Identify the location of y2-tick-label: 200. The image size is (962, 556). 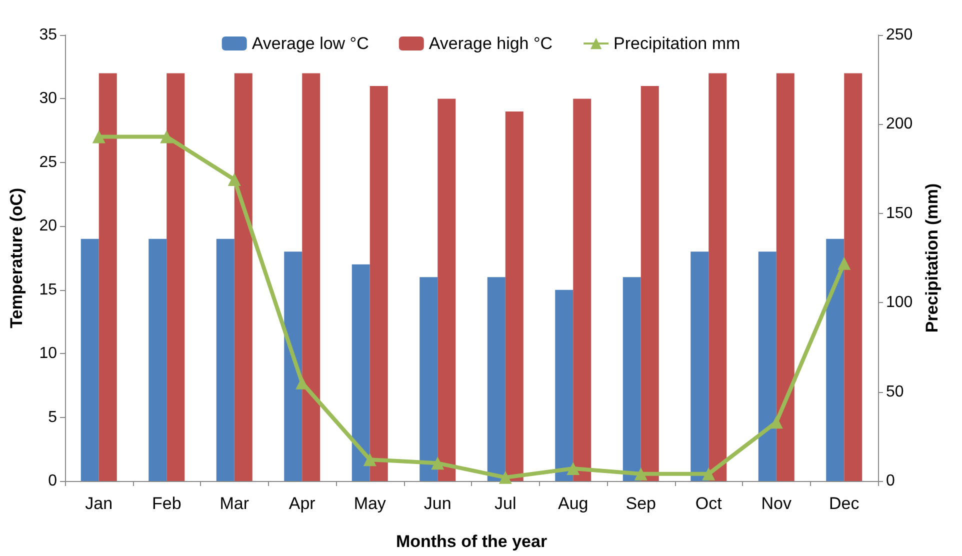
(899, 124).